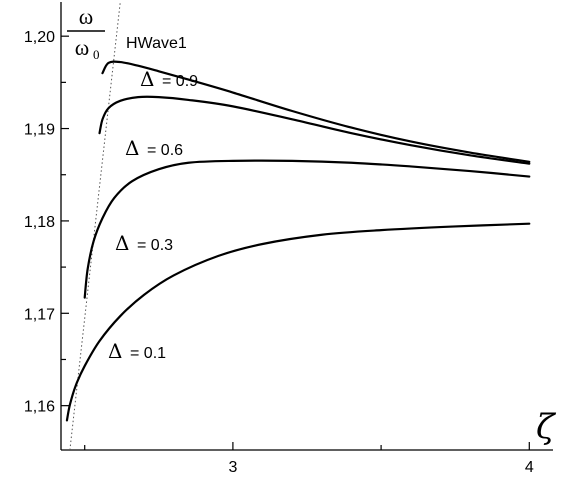 The height and width of the screenshot is (481, 564). What do you see at coordinates (39, 314) in the screenshot?
I see `y-tick-label: 1,17` at bounding box center [39, 314].